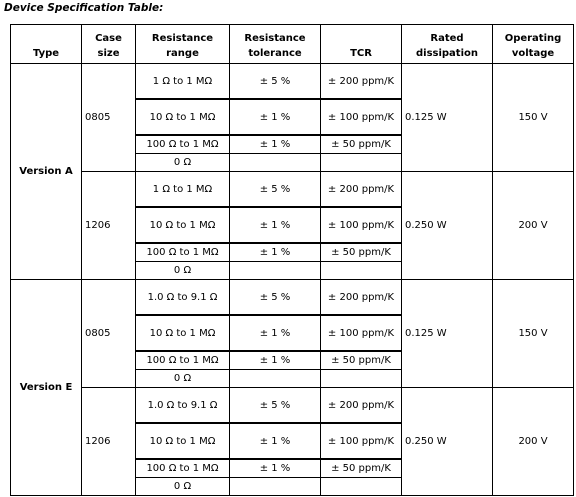  I want to click on column-header: Operating voltage, so click(533, 44).